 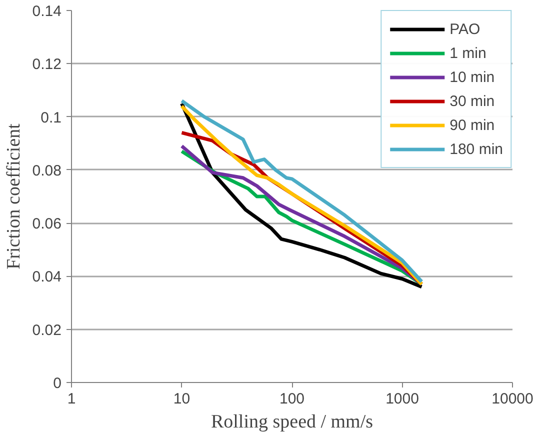 What do you see at coordinates (472, 125) in the screenshot?
I see `legend-label: 90 min` at bounding box center [472, 125].